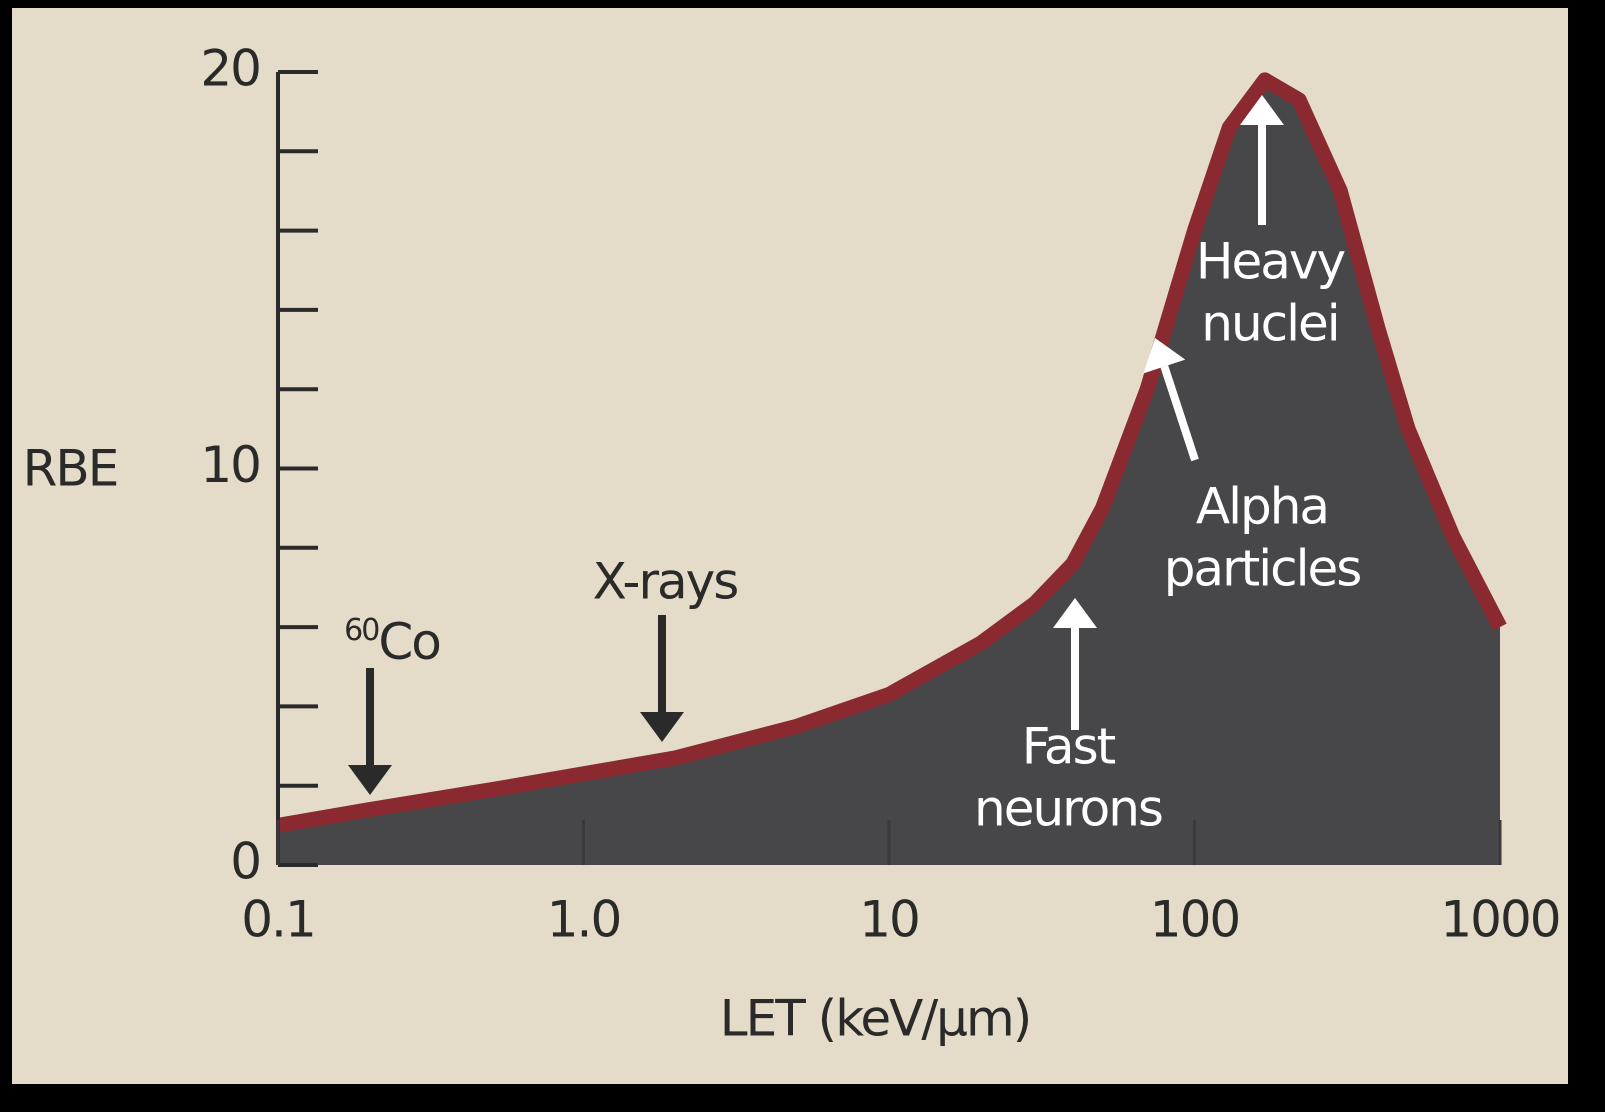  What do you see at coordinates (665, 582) in the screenshot?
I see `annotation: X-rays` at bounding box center [665, 582].